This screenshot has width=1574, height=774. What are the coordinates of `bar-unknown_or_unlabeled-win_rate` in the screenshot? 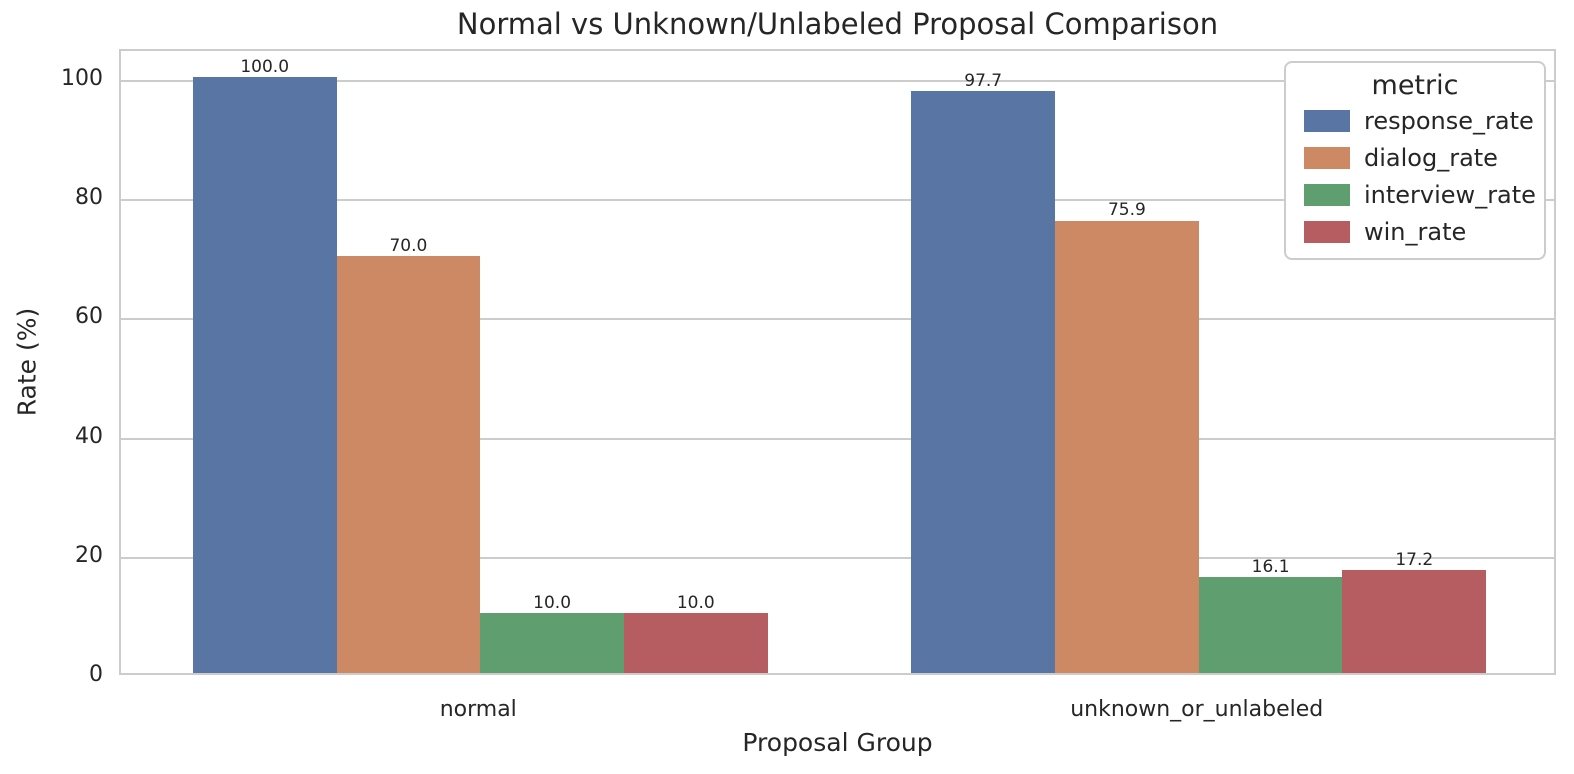 It's located at (1414, 621).